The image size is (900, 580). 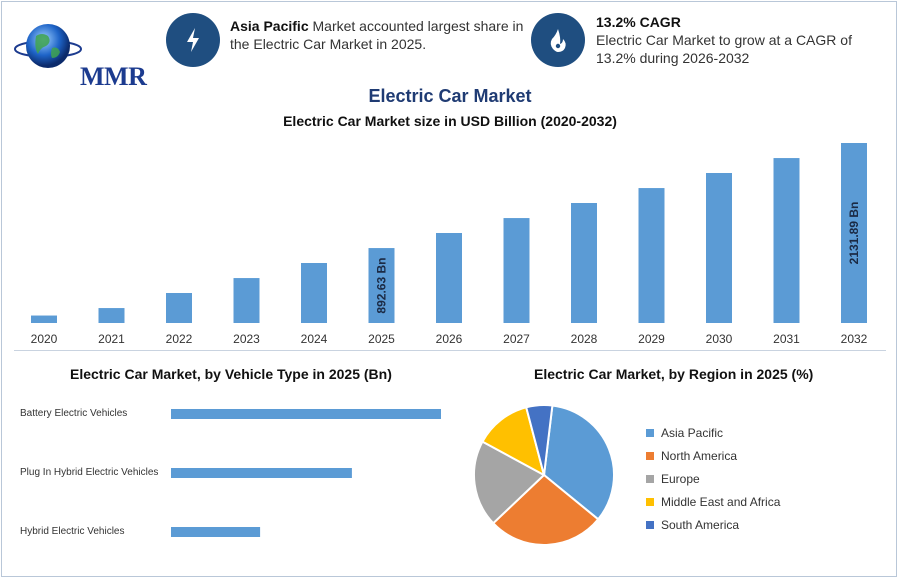 What do you see at coordinates (786, 339) in the screenshot?
I see `x-tick-label: 2031` at bounding box center [786, 339].